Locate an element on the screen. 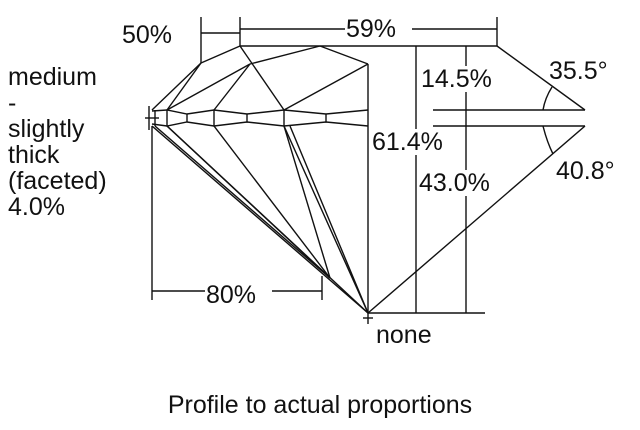  girdle-label-line: - is located at coordinates (12, 103).